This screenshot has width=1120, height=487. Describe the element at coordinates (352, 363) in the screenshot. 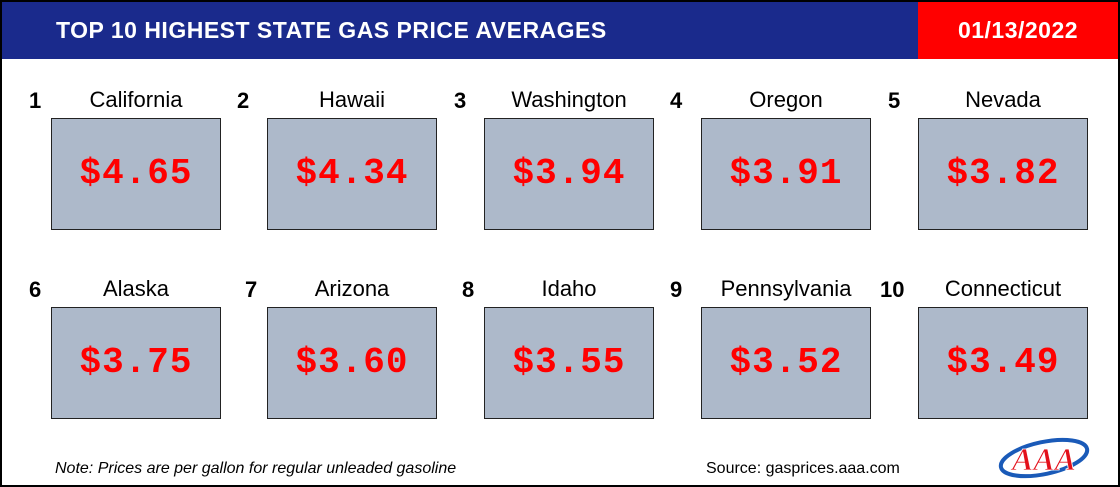

I see `price-value: $3.60` at that location.